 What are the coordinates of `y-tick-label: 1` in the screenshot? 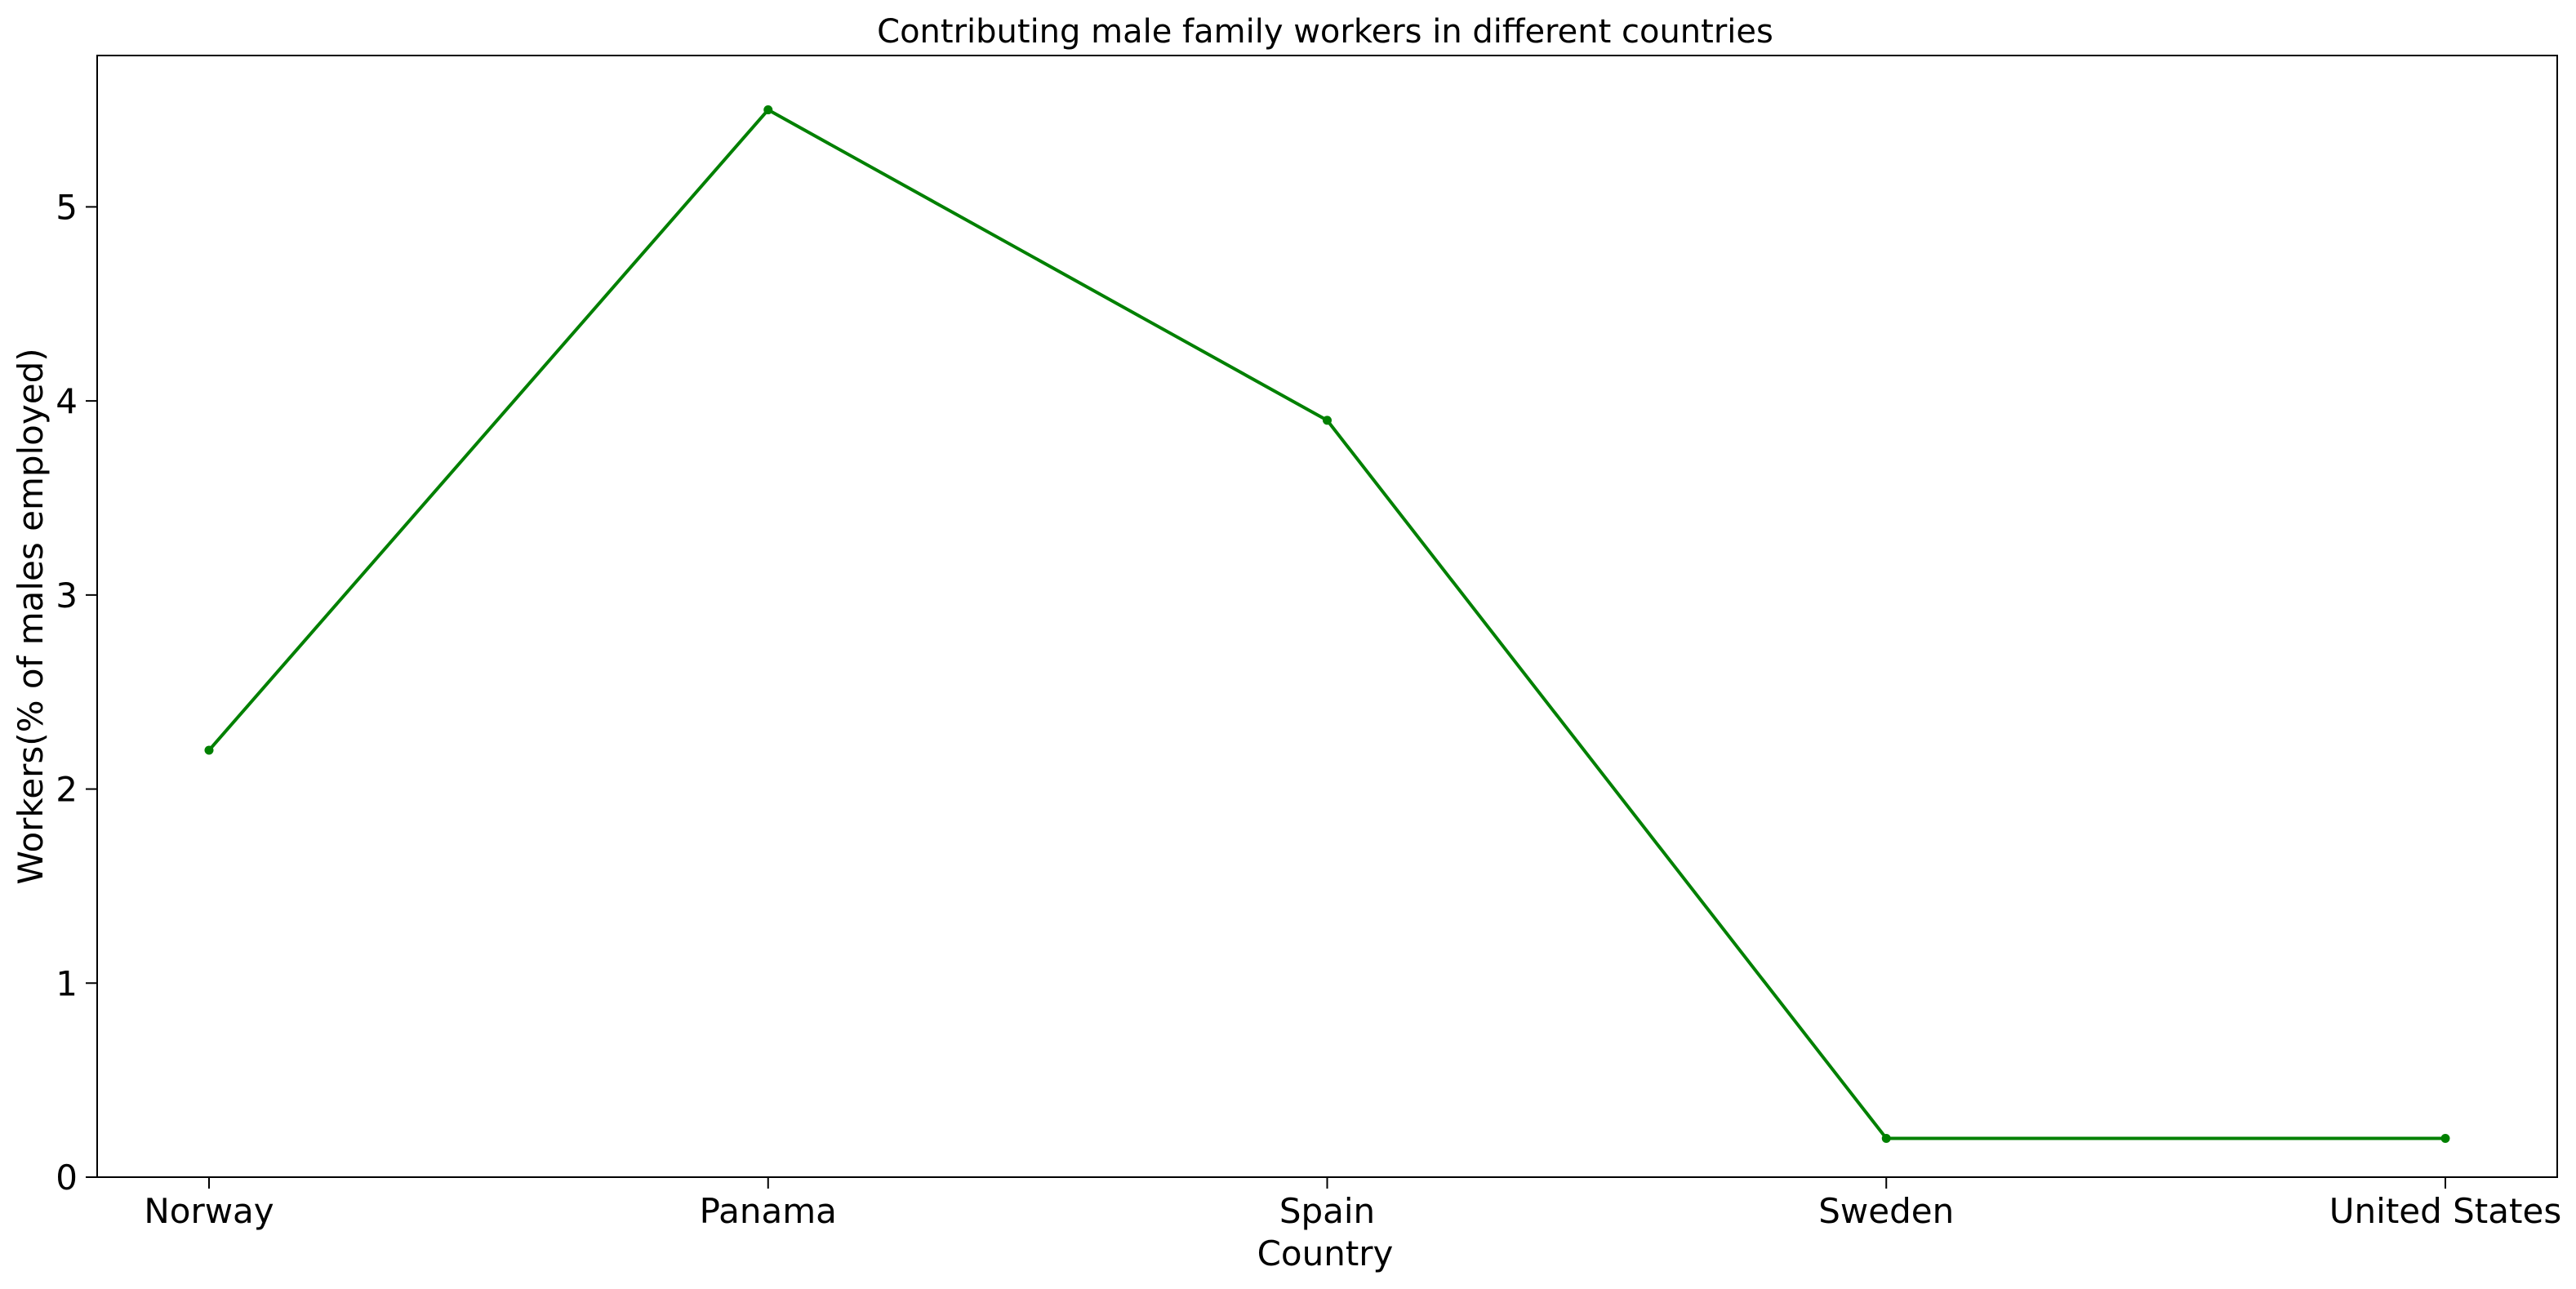 It's located at (67, 983).